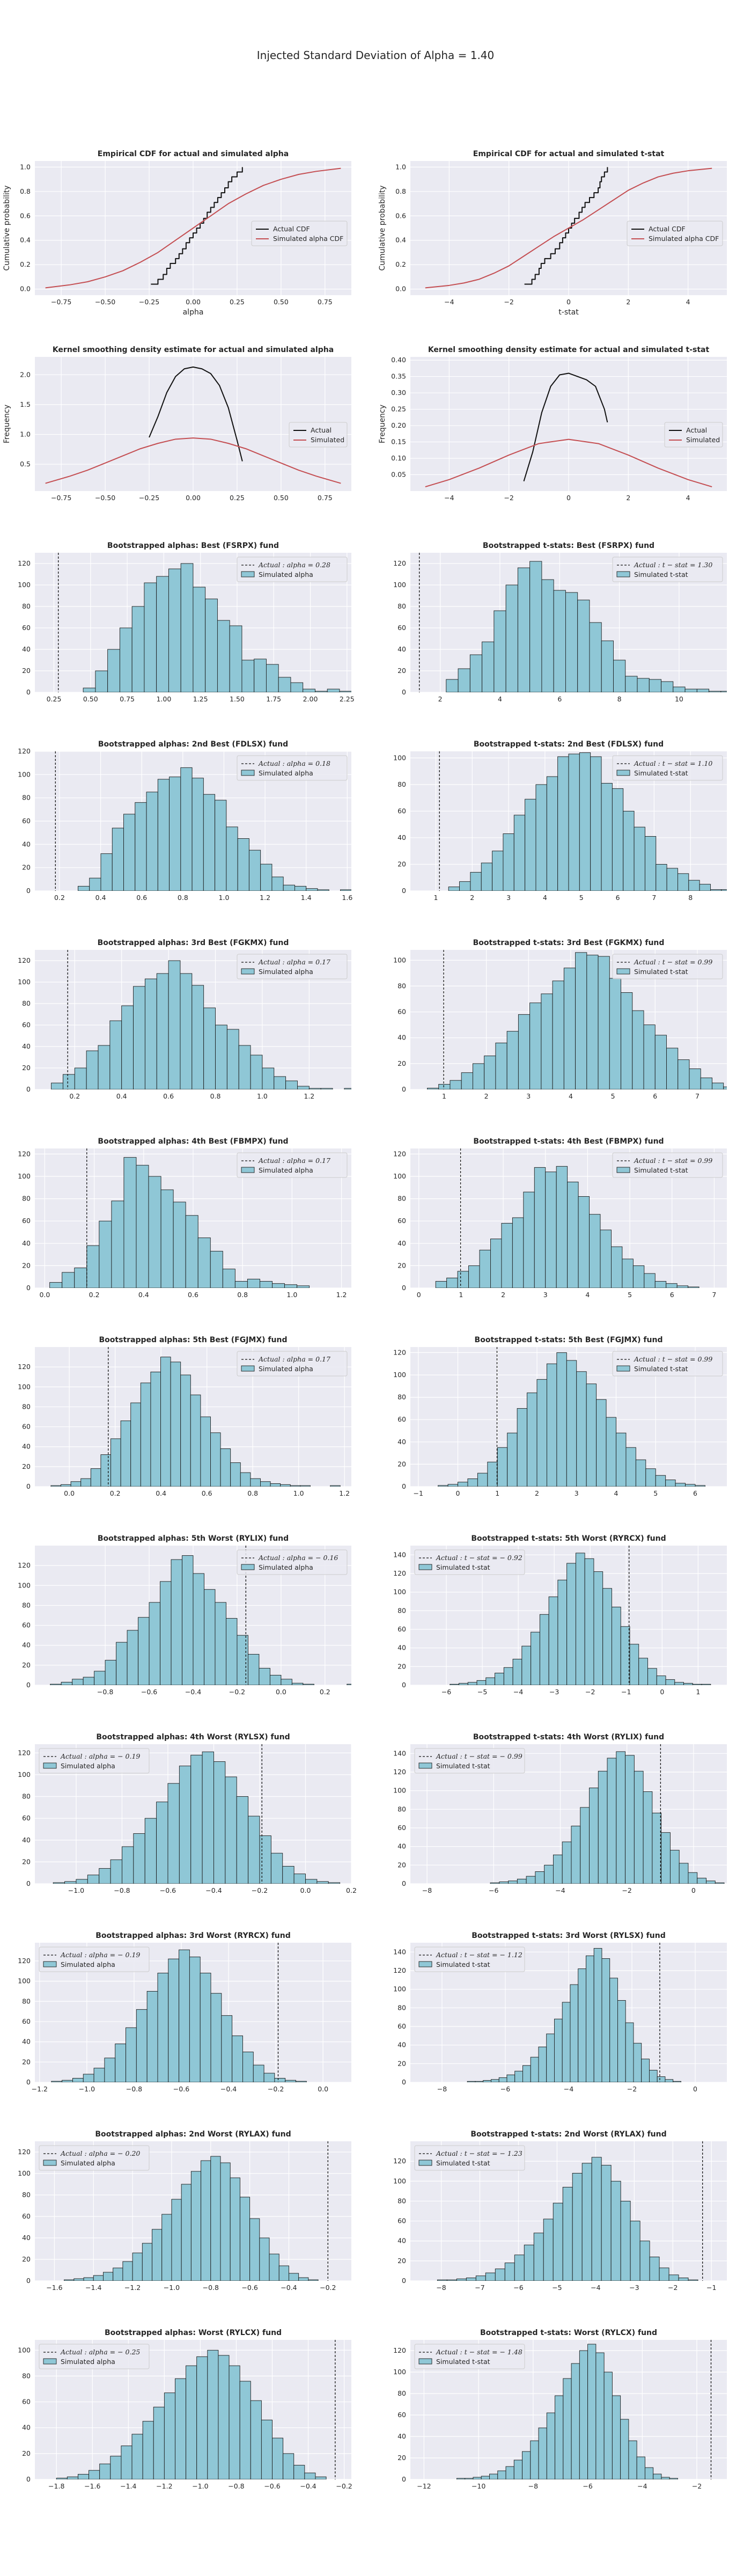  Describe the element at coordinates (458, 1493) in the screenshot. I see `x-tick-label: 0` at that location.